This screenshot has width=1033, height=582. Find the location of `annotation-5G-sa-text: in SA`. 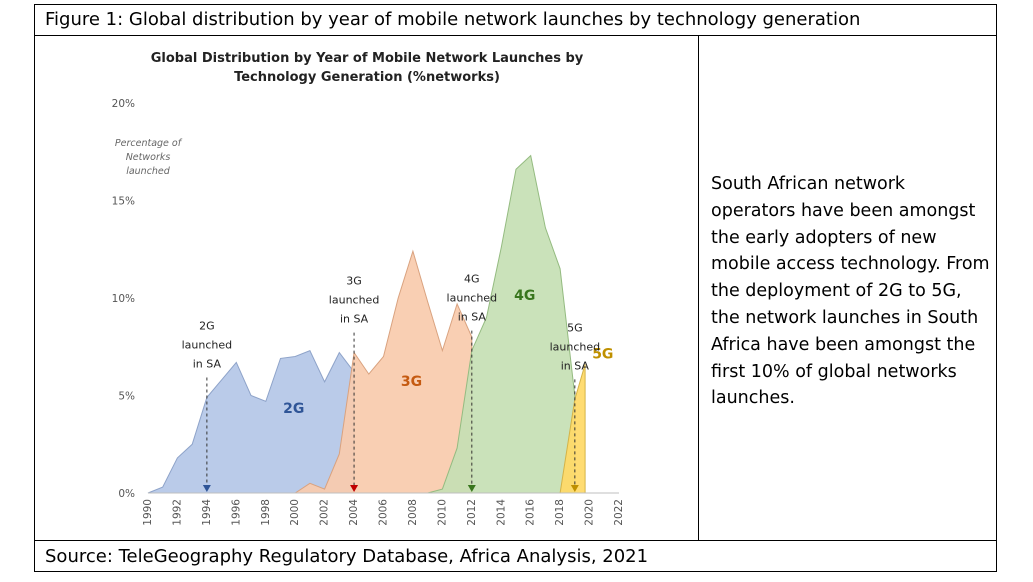

annotation-5G-sa-text: in SA is located at coordinates (575, 365).